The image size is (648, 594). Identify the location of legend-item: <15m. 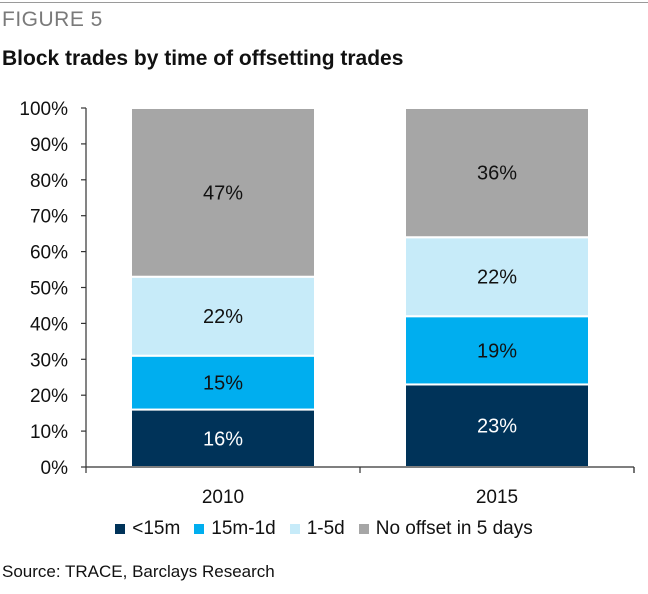
(147, 529).